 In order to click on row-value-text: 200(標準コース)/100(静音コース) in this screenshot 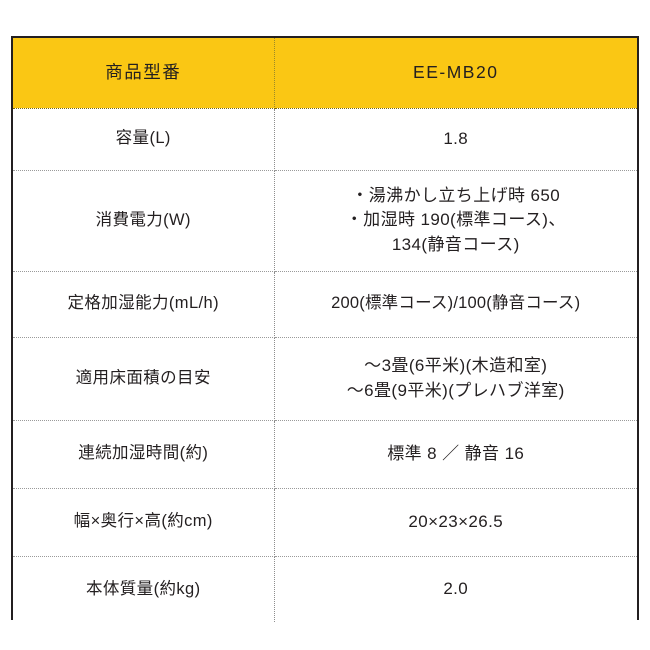, I will do `click(456, 303)`.